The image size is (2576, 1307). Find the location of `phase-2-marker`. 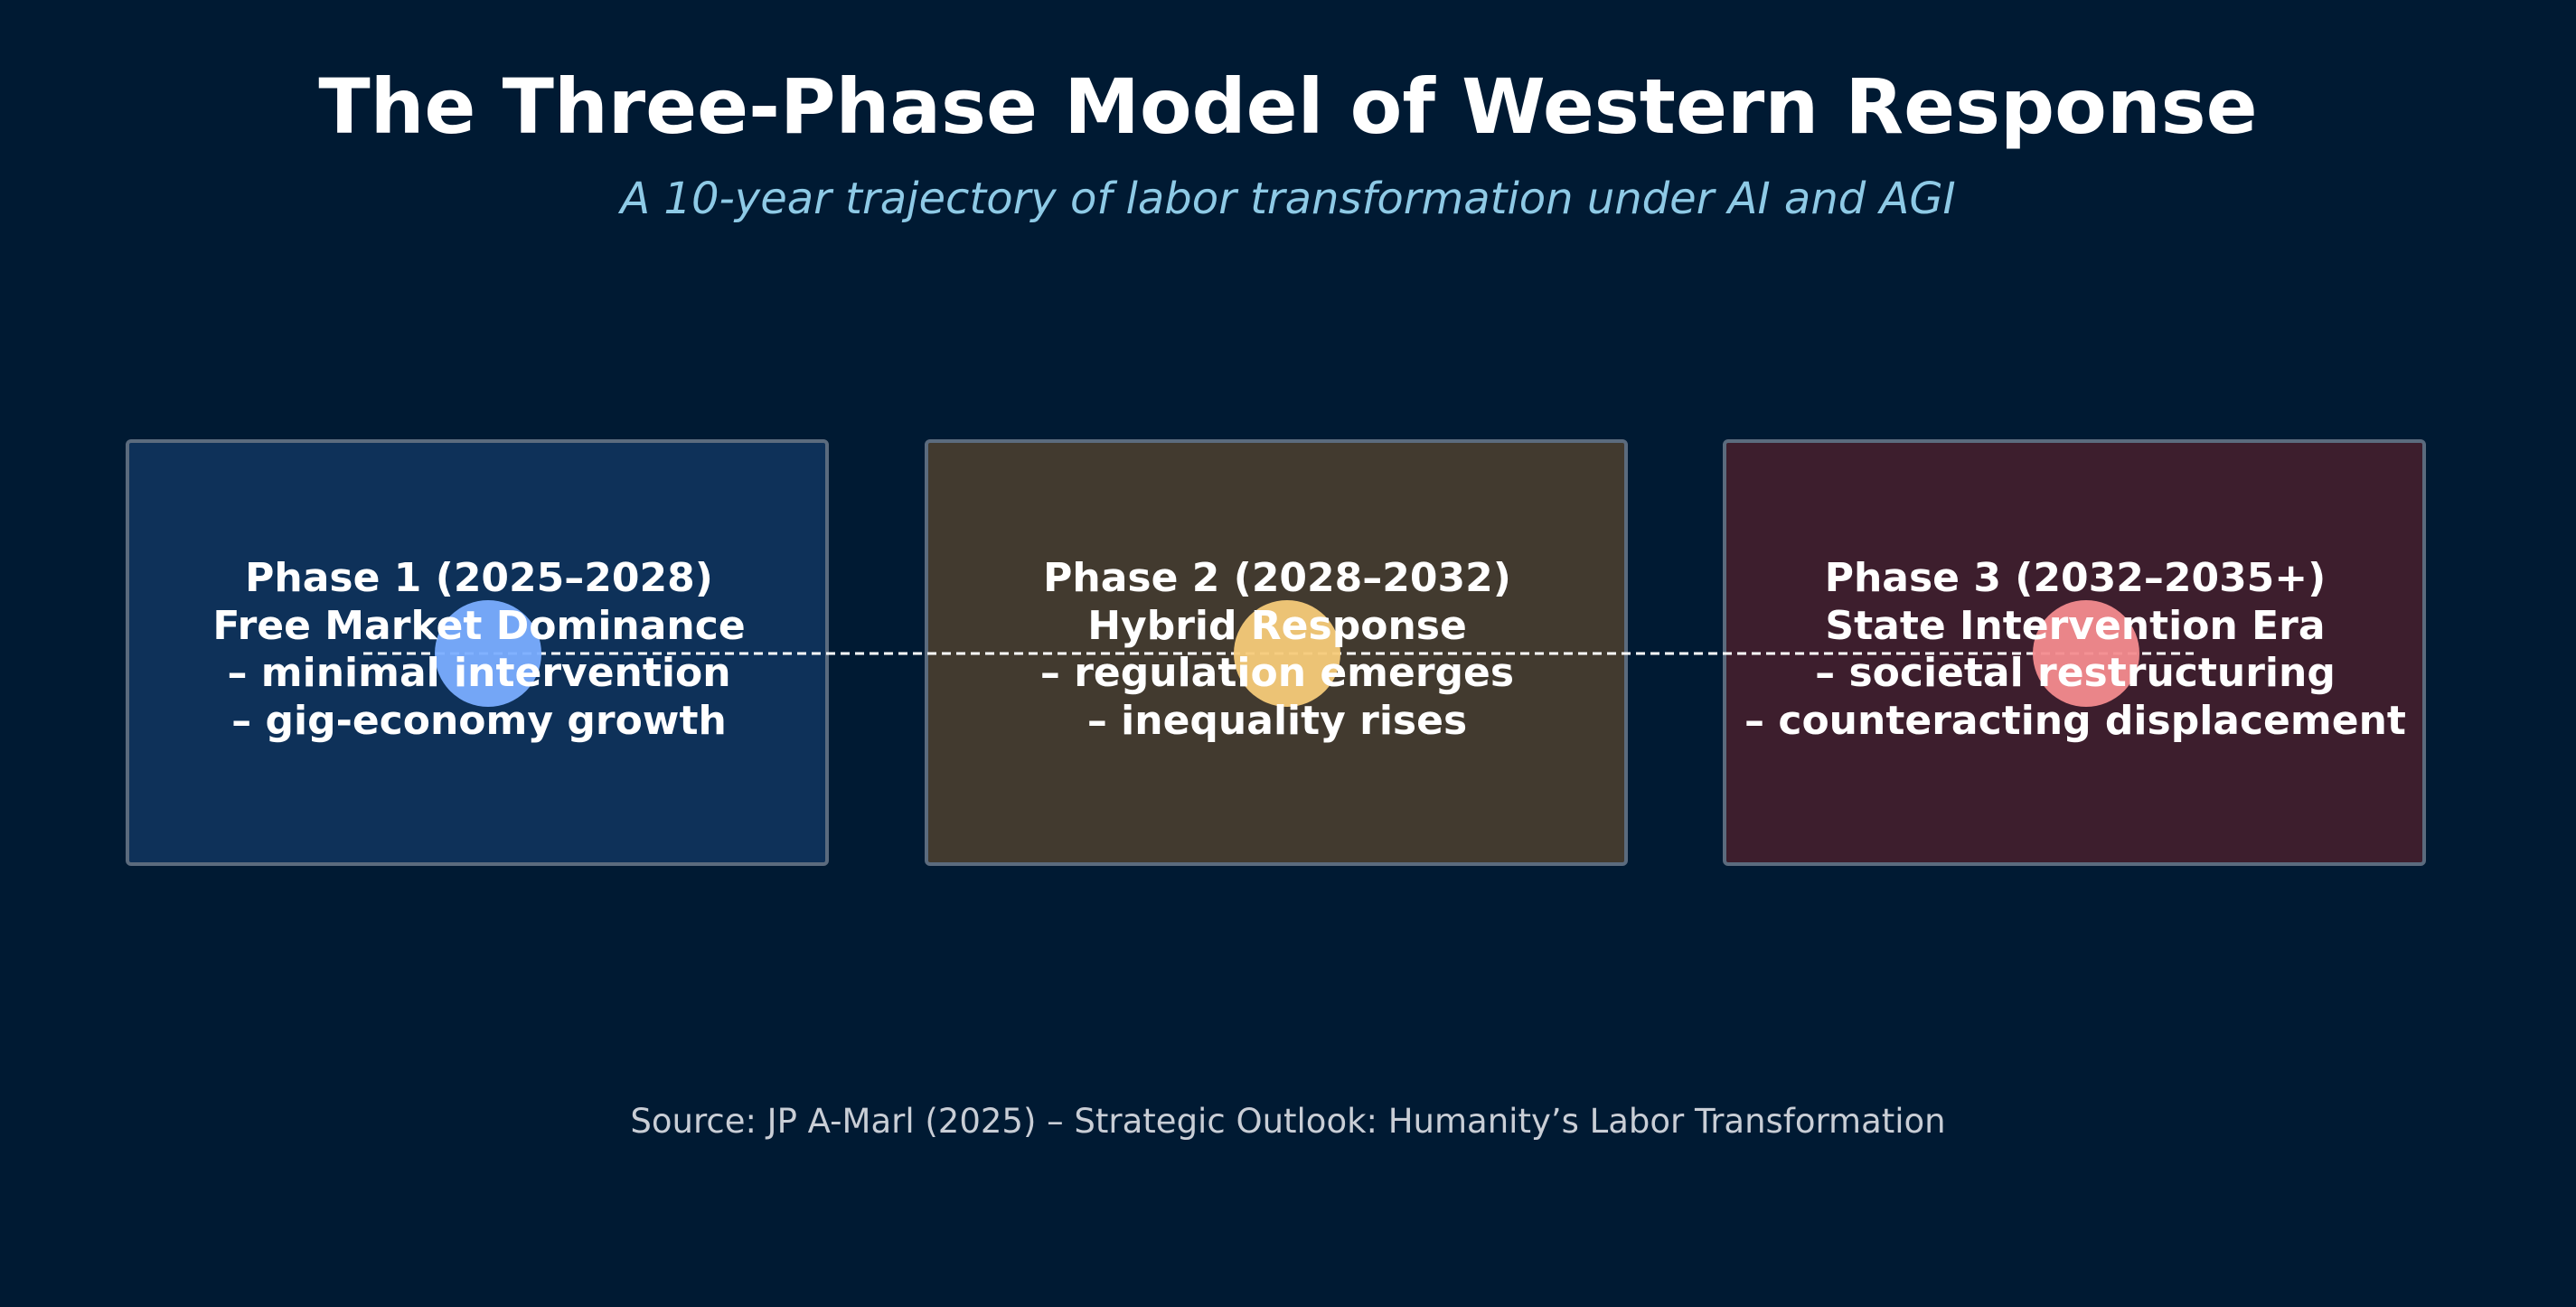

phase-2-marker is located at coordinates (1287, 653).